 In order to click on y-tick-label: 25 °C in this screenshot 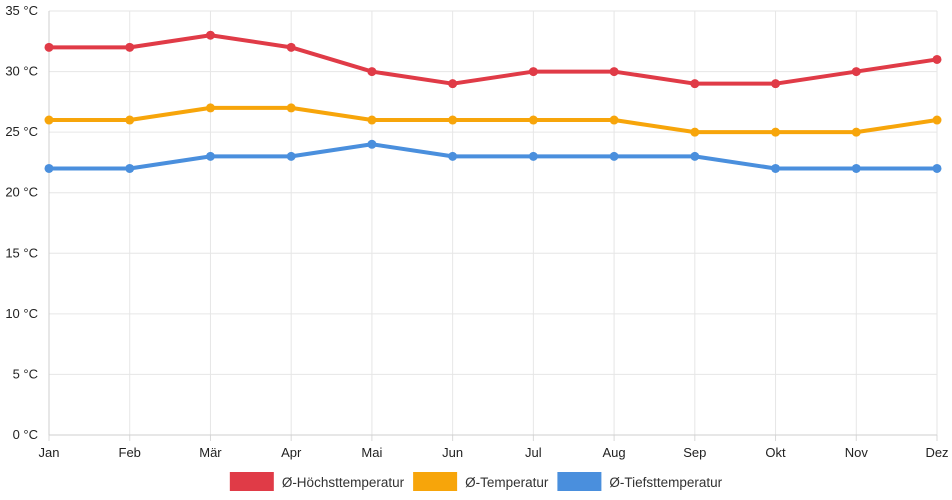, I will do `click(21, 131)`.